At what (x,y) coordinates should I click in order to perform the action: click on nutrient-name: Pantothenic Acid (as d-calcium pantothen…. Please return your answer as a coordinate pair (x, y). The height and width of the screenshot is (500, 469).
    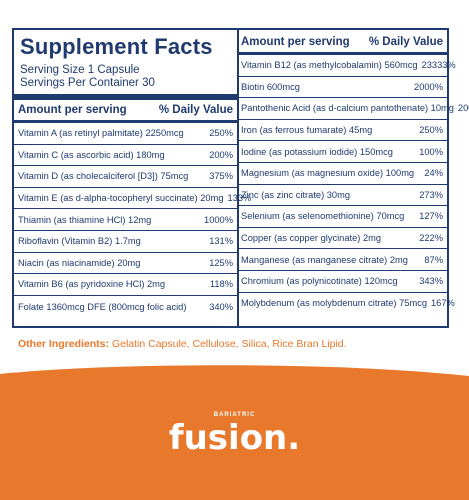
    Looking at the image, I should click on (347, 108).